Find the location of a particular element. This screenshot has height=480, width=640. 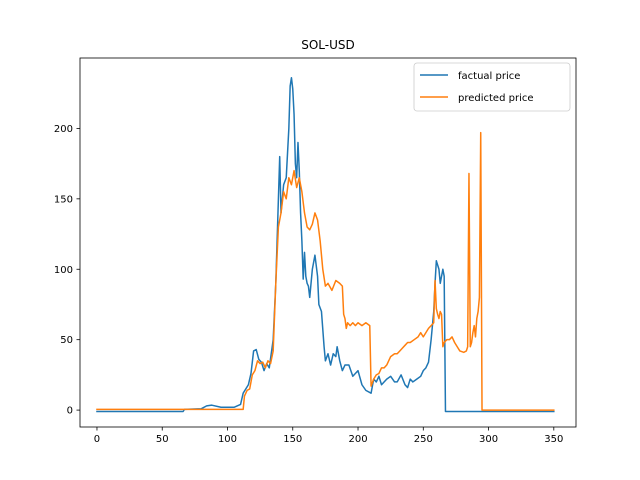

y-axis: 0 50 100 150 200 is located at coordinates (67, 270).